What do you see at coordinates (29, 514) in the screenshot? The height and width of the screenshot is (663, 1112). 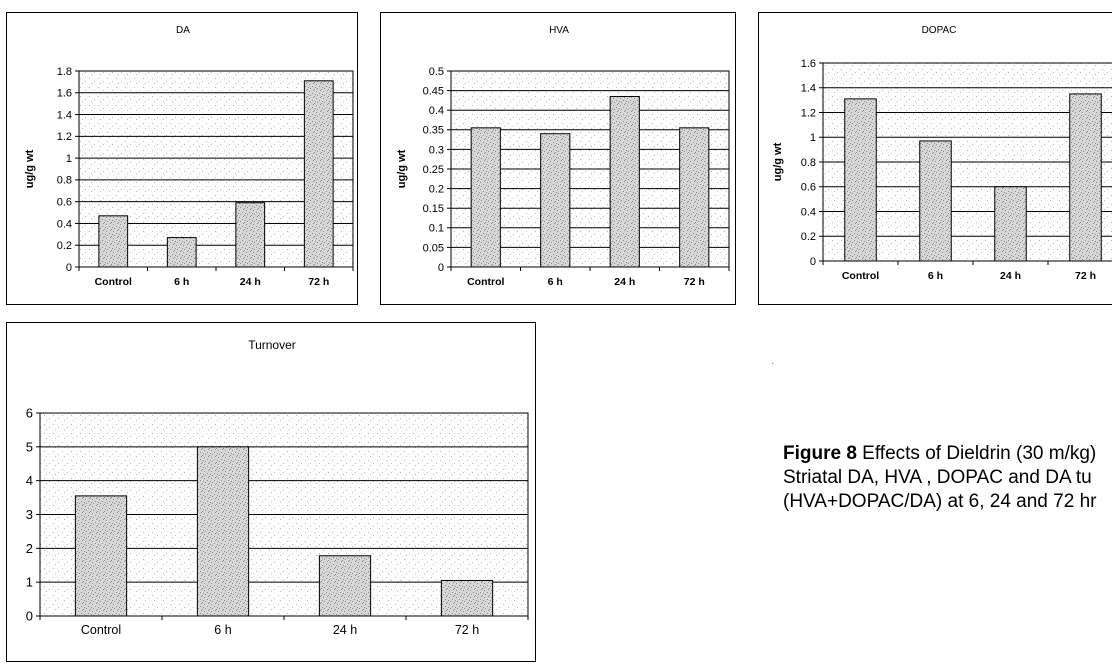 I see `y-tick-label: 3` at bounding box center [29, 514].